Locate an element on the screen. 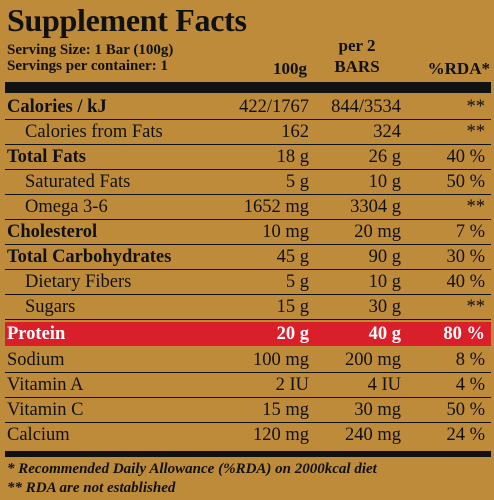  row-value-rda: 8 % is located at coordinates (470, 360).